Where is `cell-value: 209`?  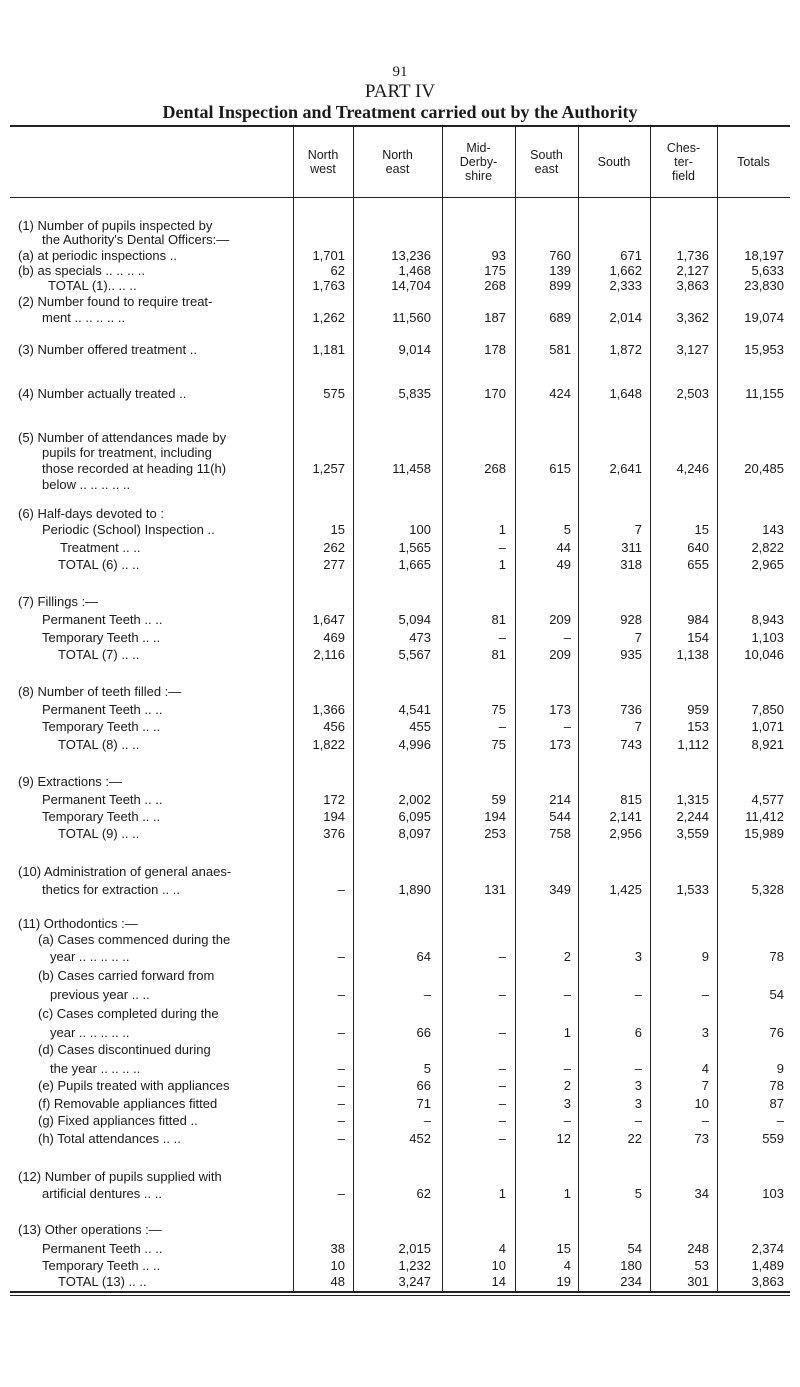
cell-value: 209 is located at coordinates (560, 619).